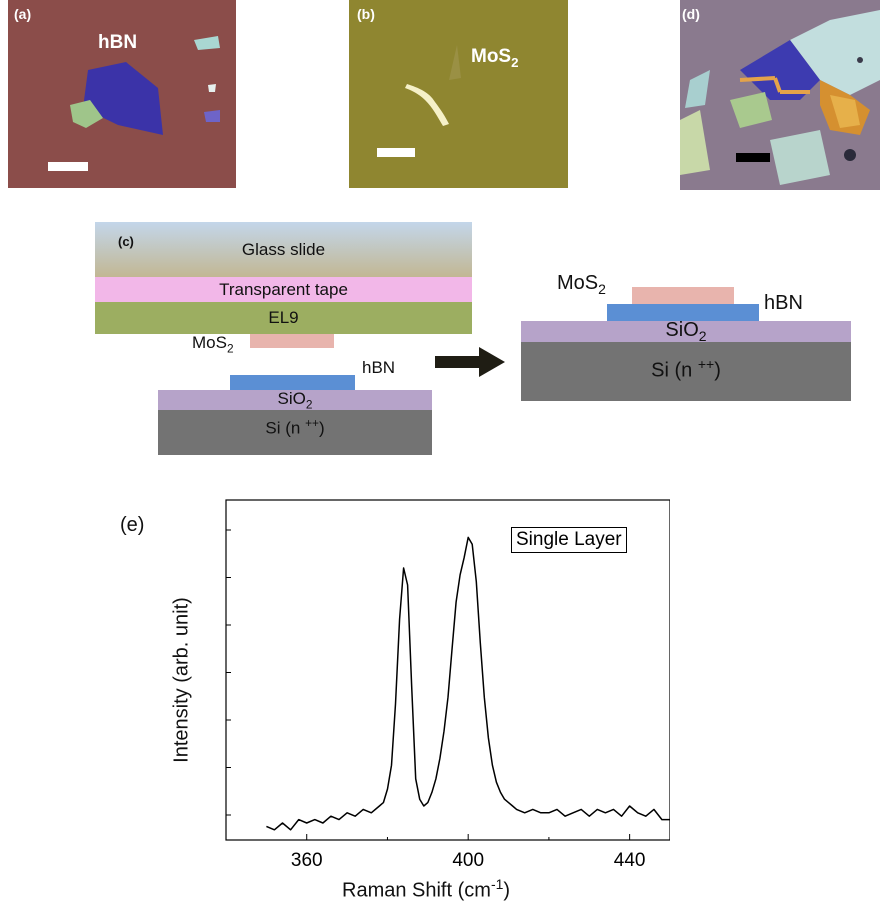 The width and height of the screenshot is (880, 906). Describe the element at coordinates (307, 860) in the screenshot. I see `x-tick-label: 360` at that location.